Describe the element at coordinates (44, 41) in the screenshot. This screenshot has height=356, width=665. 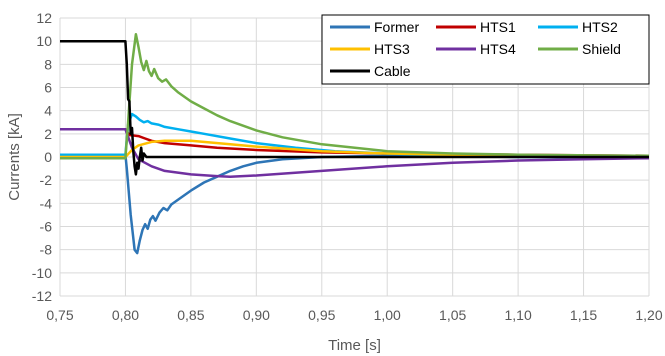
I see `y-tick-label: 10` at that location.